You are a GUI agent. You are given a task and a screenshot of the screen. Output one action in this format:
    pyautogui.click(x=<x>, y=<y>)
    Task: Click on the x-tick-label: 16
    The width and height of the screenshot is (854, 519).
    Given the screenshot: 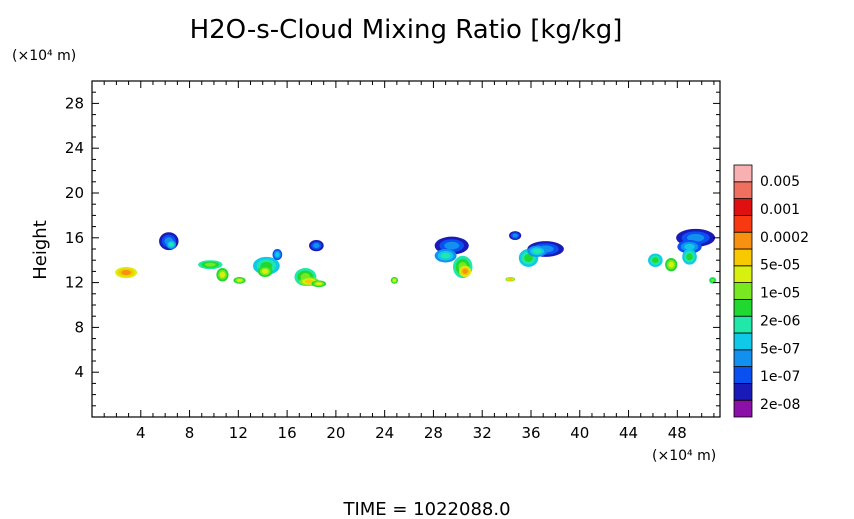 What is the action you would take?
    pyautogui.click(x=287, y=433)
    